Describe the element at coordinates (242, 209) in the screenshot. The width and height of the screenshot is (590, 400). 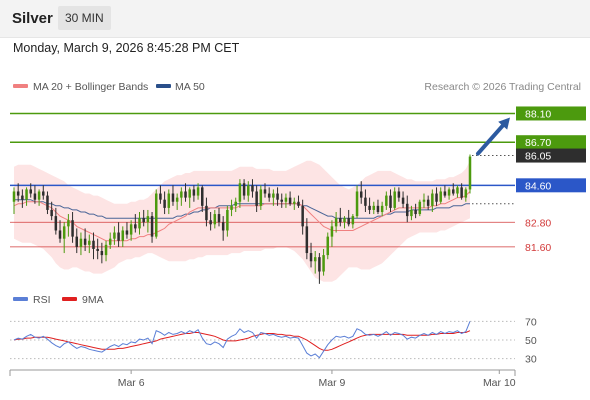
I see `ma50-line` at that location.